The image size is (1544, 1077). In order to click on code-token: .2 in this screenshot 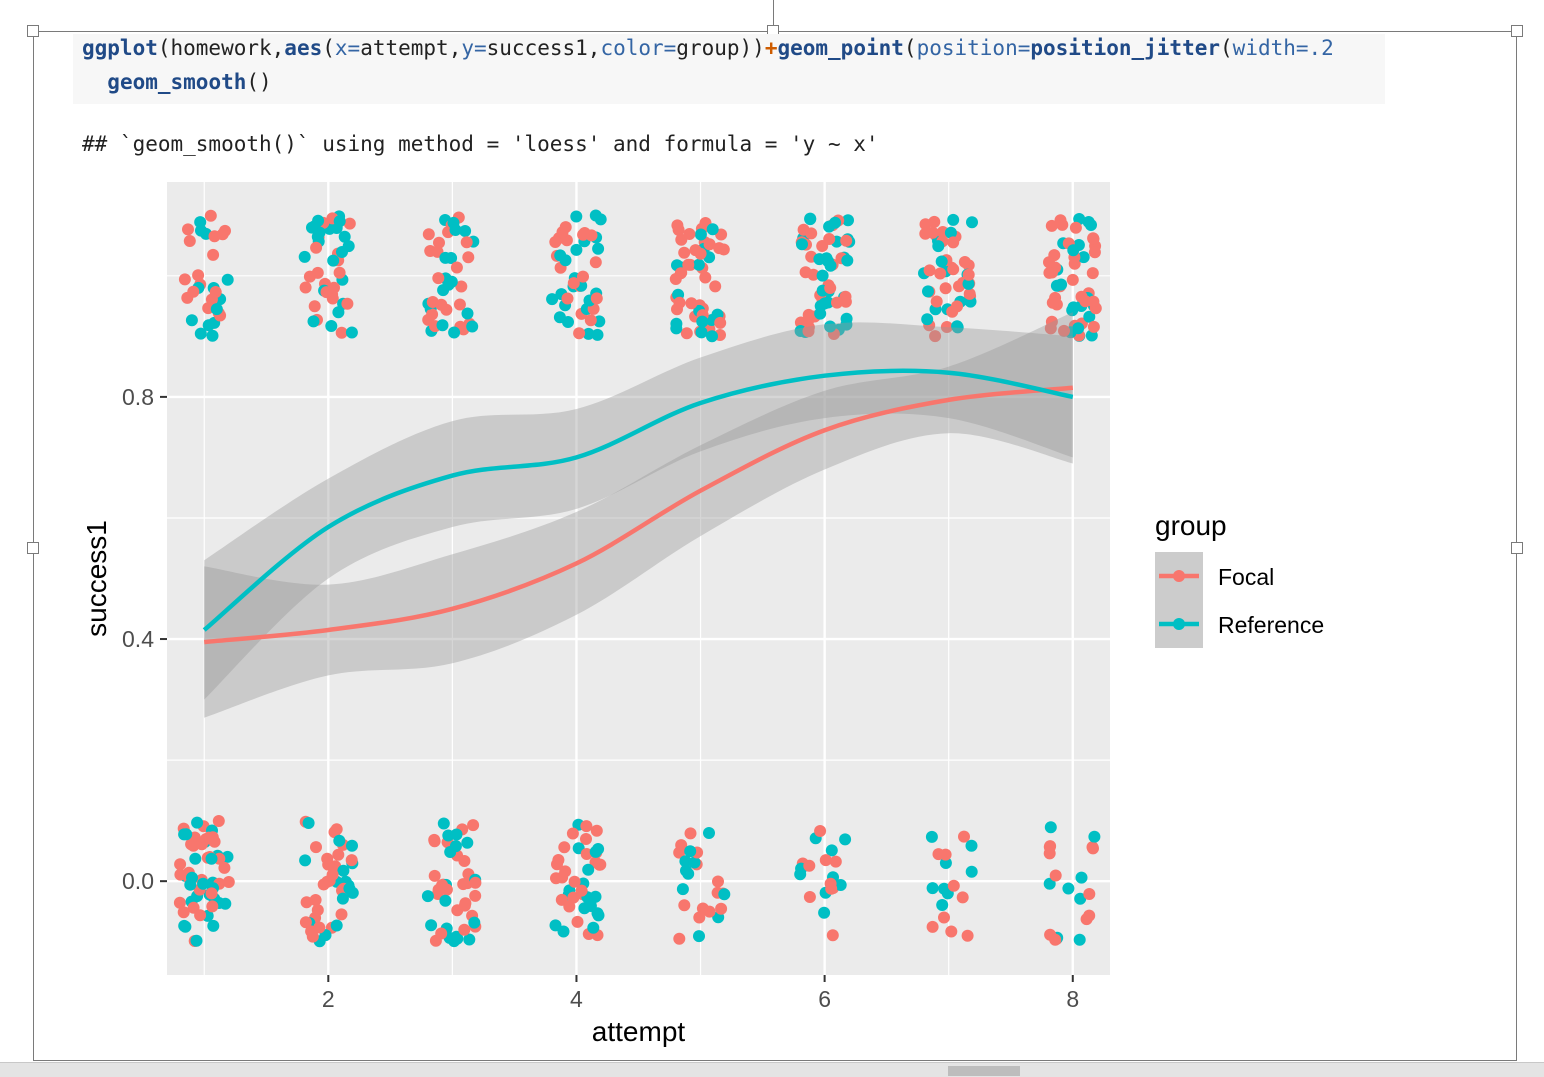, I will do `click(1321, 48)`.